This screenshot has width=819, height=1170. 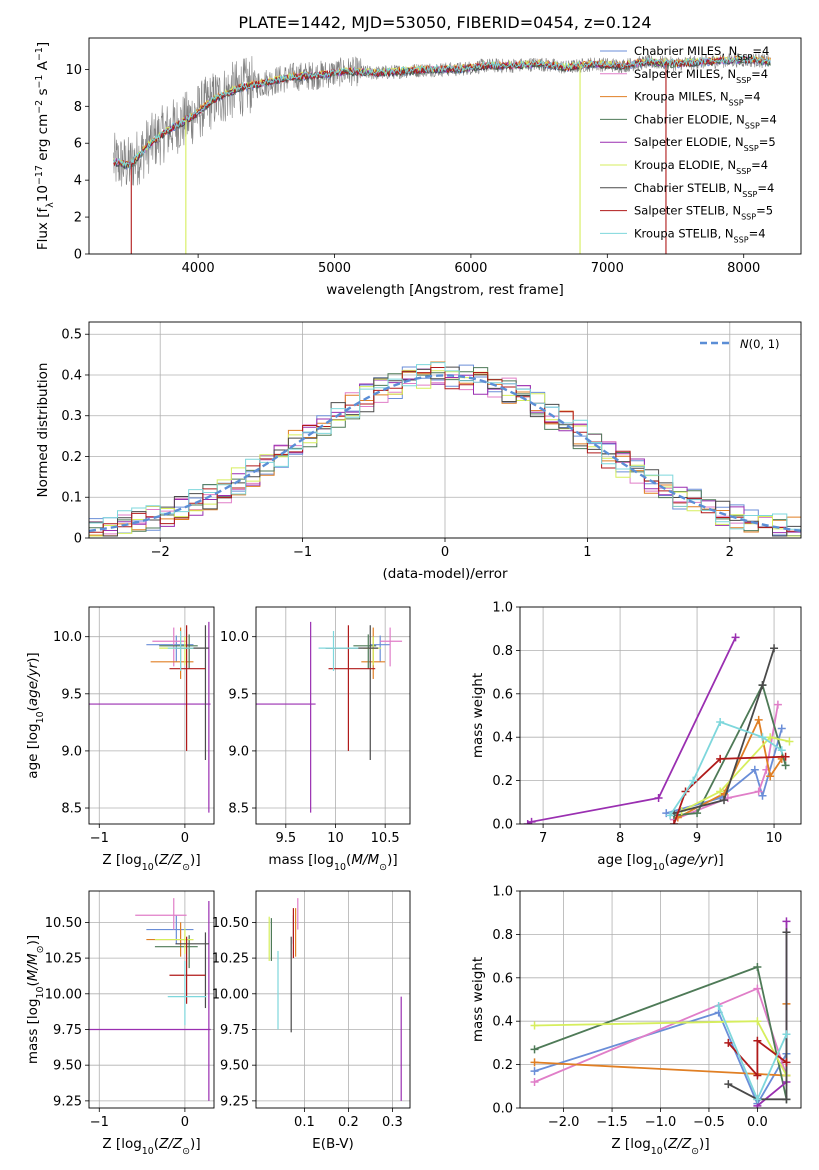 I want to click on y-tick-label: 9.5, so click(x=238, y=694).